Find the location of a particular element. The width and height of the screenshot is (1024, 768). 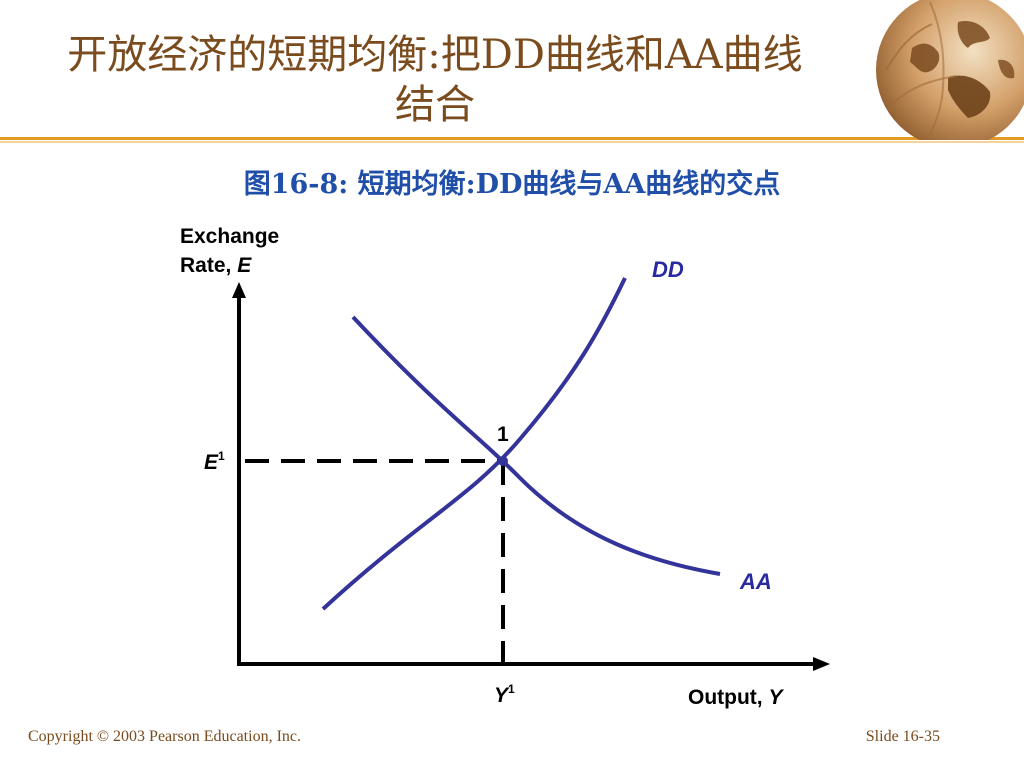

slide-title-line-2: 结合 is located at coordinates (435, 105).